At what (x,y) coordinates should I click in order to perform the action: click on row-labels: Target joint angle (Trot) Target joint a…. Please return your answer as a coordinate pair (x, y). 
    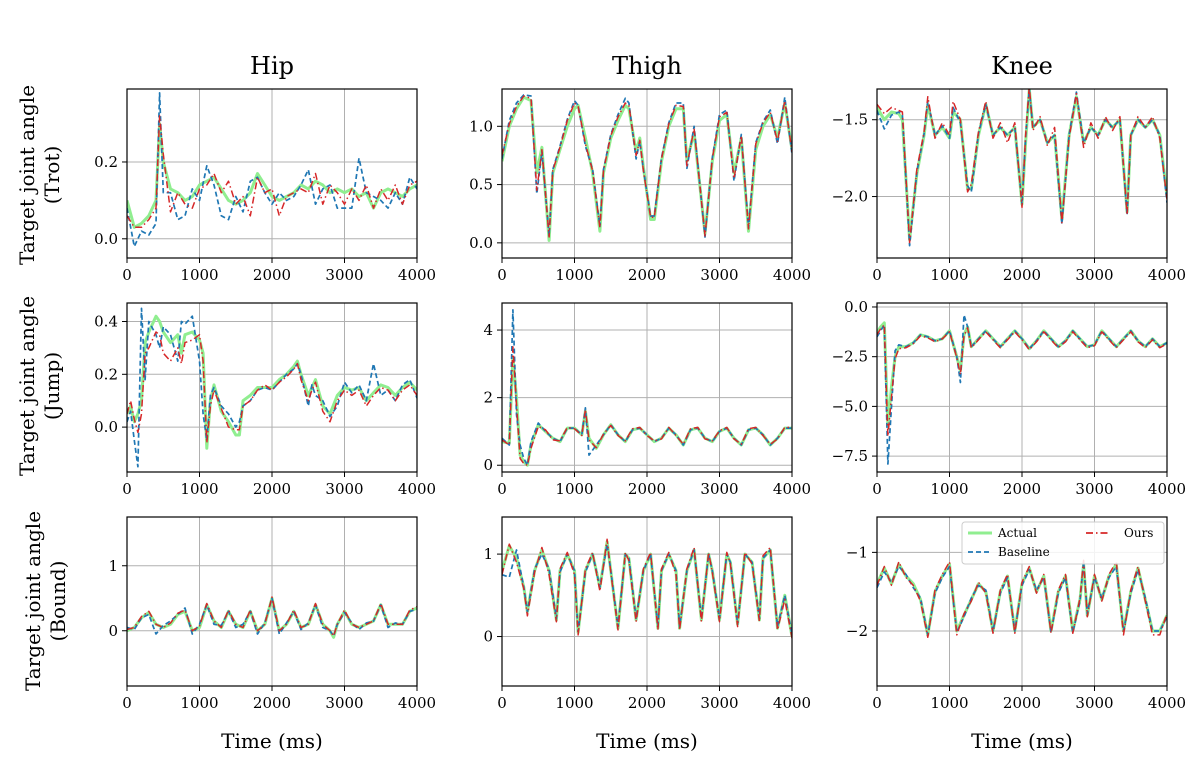
    Looking at the image, I should click on (42, 388).